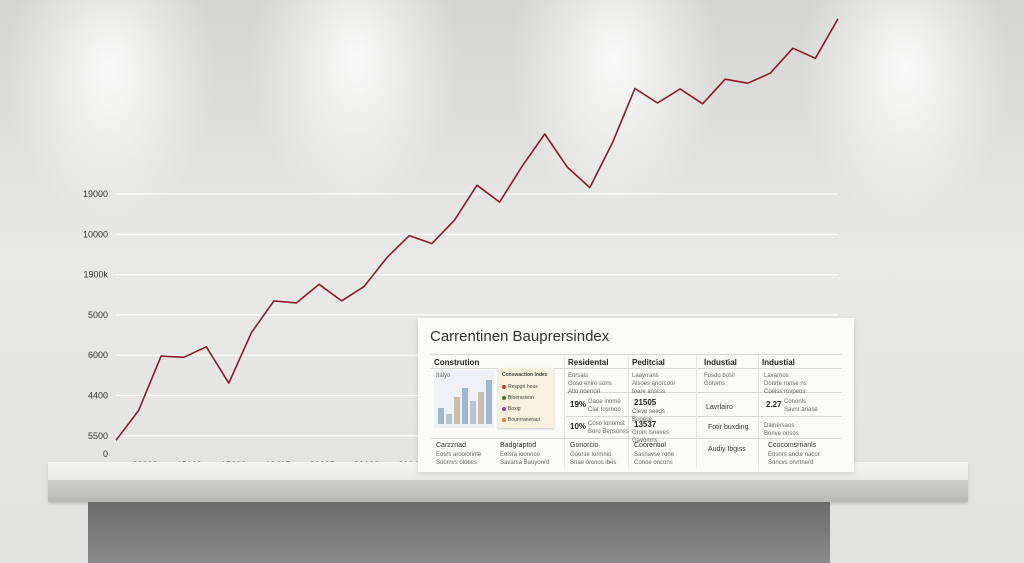 The image size is (1024, 563). I want to click on cell-value: 2.27, so click(774, 404).